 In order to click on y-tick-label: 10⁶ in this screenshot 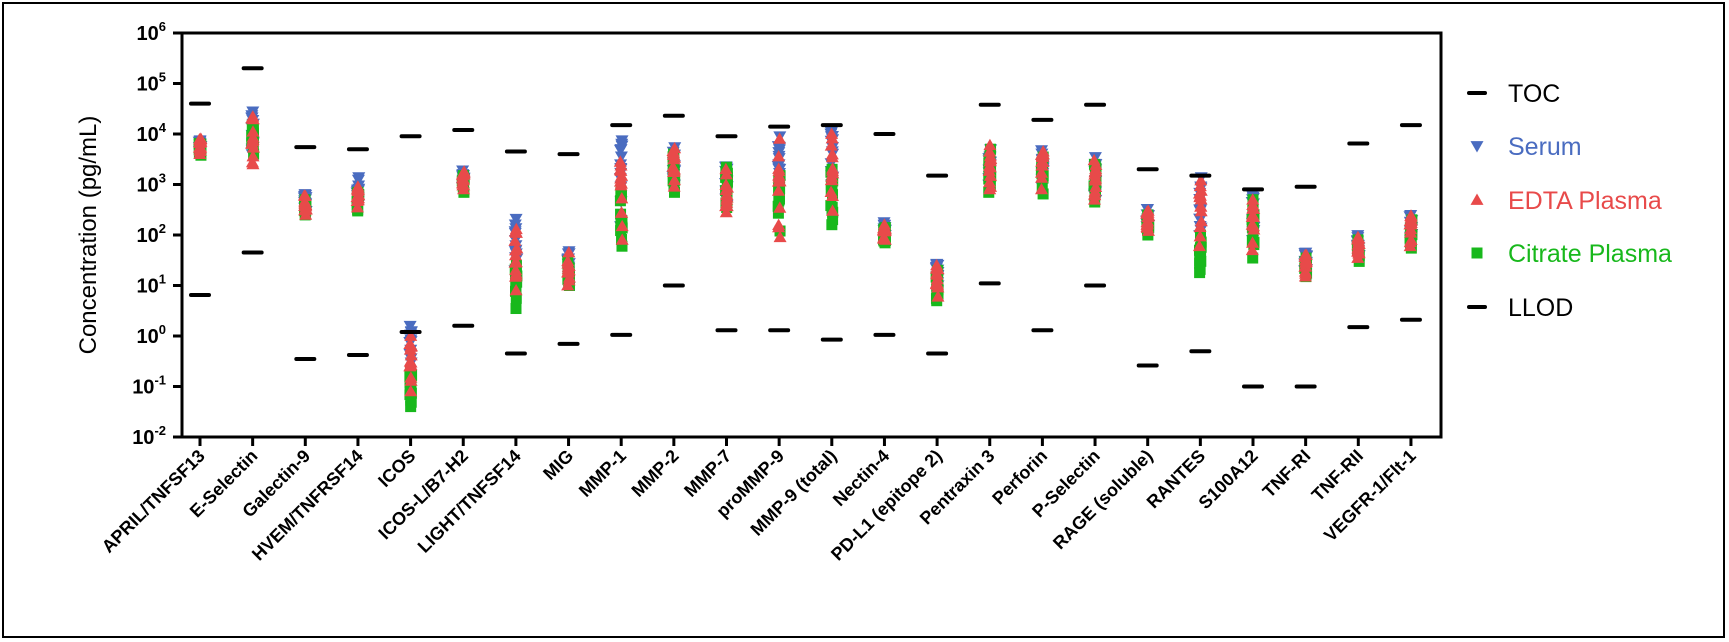, I will do `click(151, 32)`.